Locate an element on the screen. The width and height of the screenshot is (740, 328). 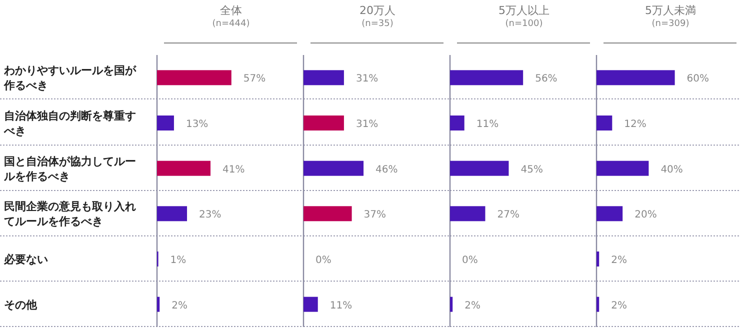
data-label: 46% is located at coordinates (387, 170).